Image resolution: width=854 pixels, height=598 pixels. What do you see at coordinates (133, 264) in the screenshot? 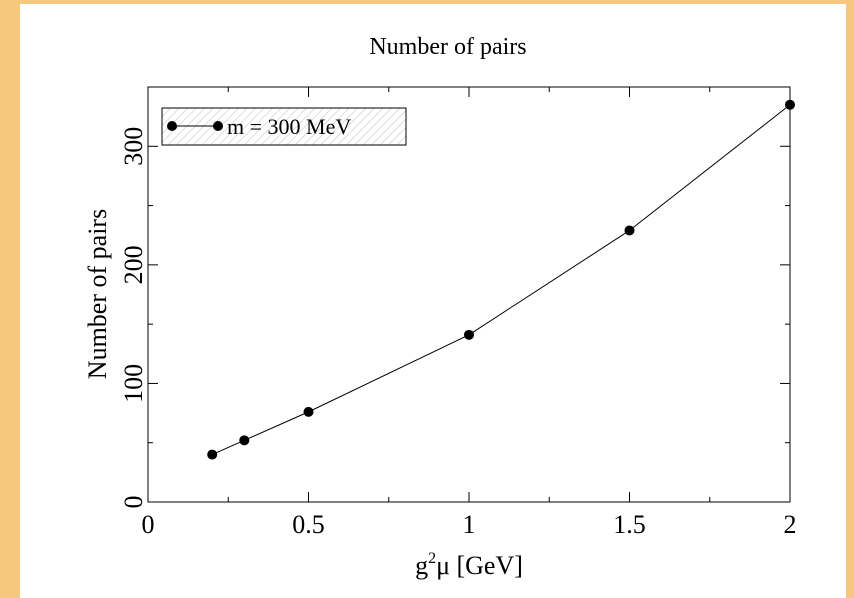
I see `y-tick-label: 200` at bounding box center [133, 264].